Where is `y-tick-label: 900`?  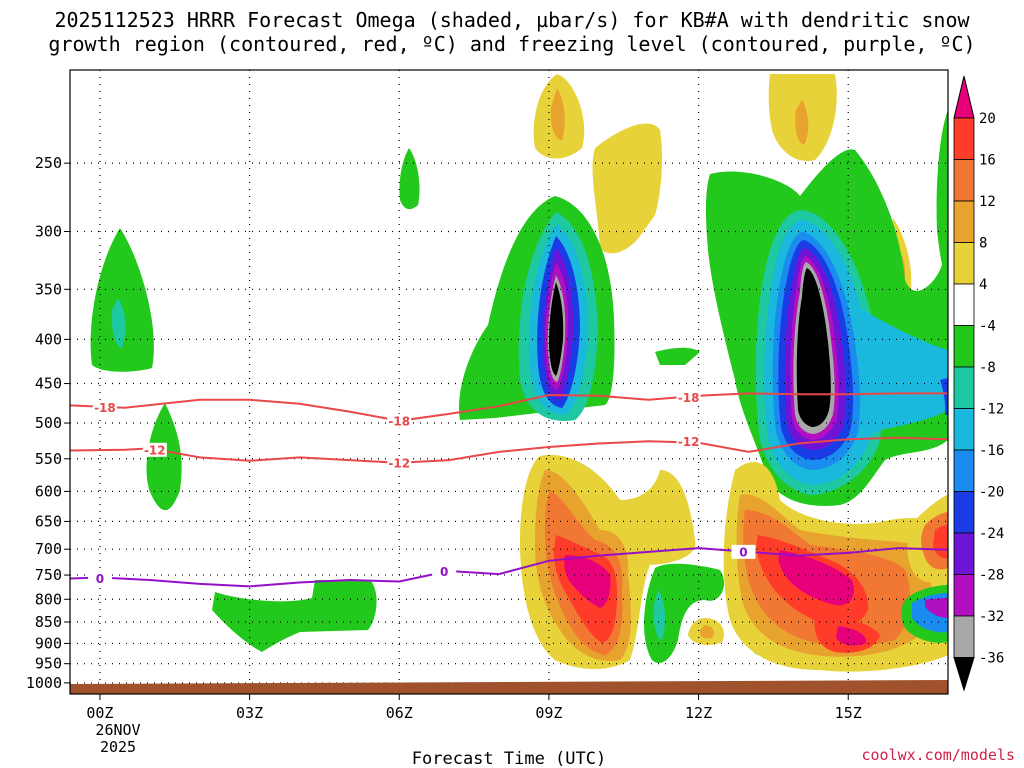
y-tick-label: 900 is located at coordinates (48, 643).